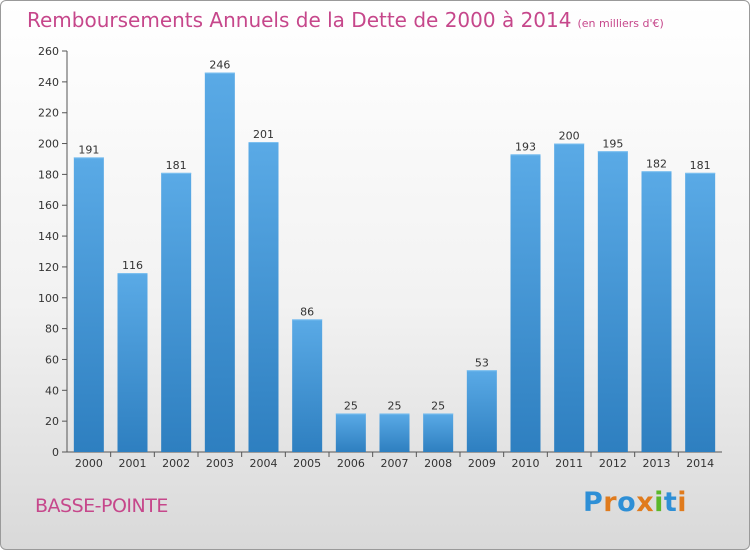 The height and width of the screenshot is (550, 750). I want to click on y-tick-label: 100, so click(48, 298).